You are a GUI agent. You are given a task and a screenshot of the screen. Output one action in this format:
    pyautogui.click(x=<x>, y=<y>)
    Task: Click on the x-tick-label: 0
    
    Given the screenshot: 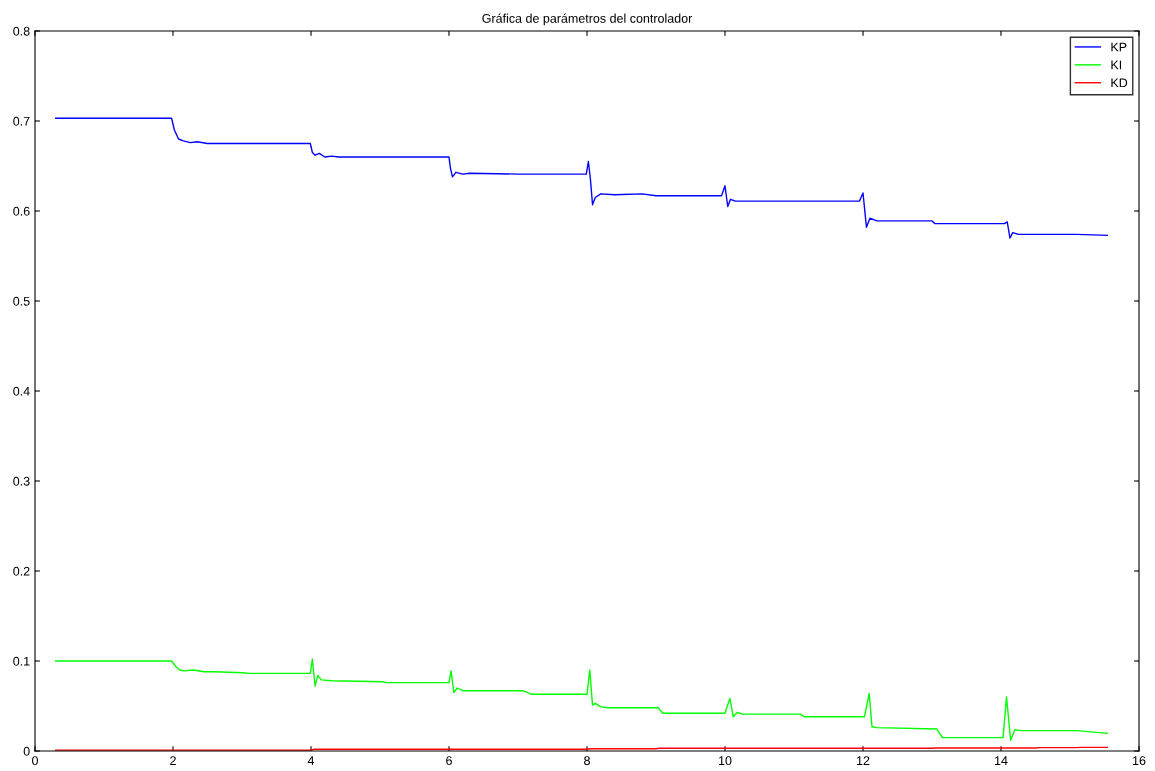 What is the action you would take?
    pyautogui.click(x=35, y=761)
    